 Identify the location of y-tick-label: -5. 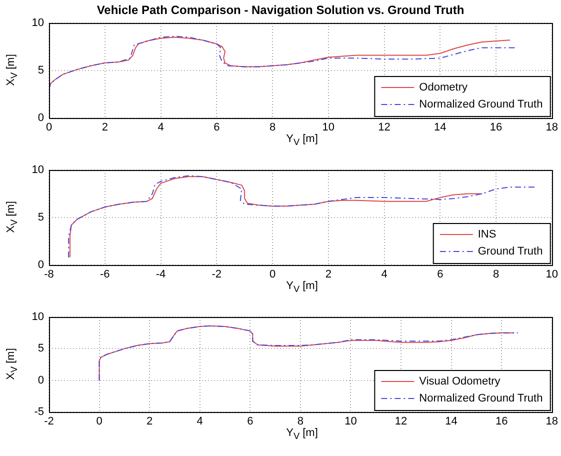
(39, 412).